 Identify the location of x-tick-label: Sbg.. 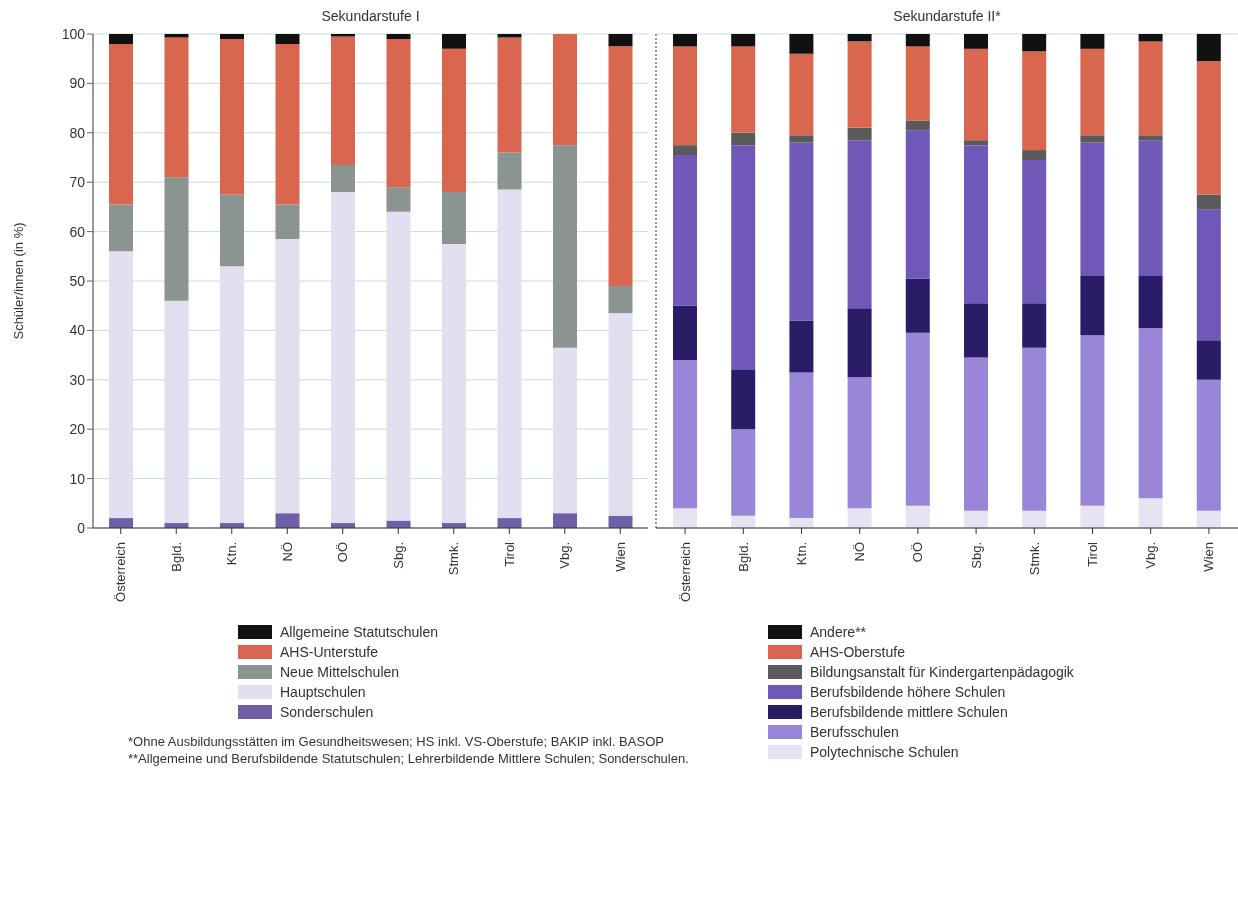
(976, 555).